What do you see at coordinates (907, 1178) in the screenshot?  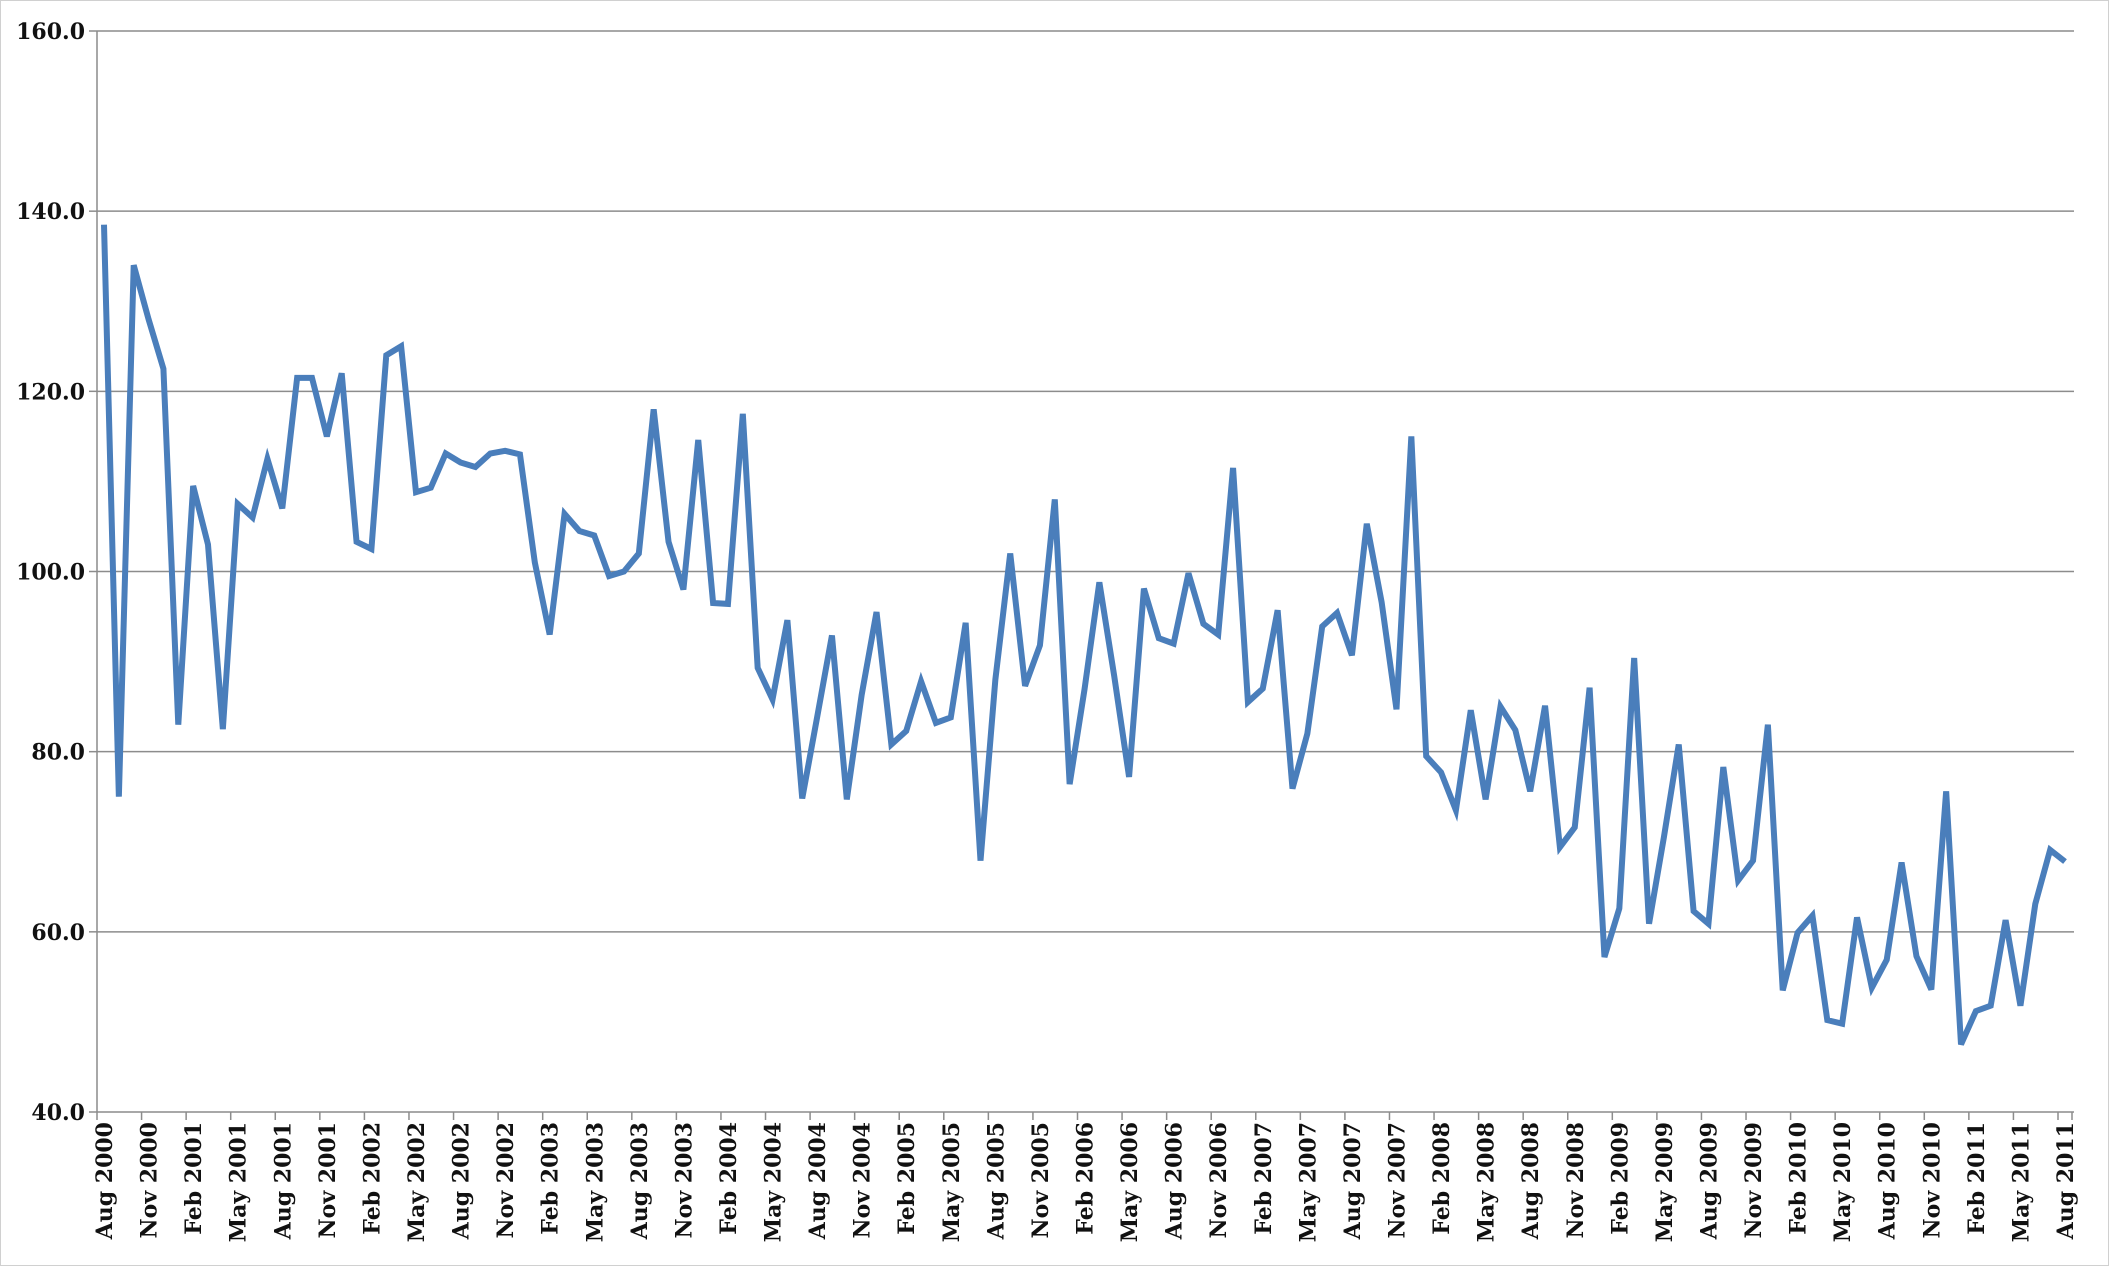 I see `x-tick-label: Feb 2005` at bounding box center [907, 1178].